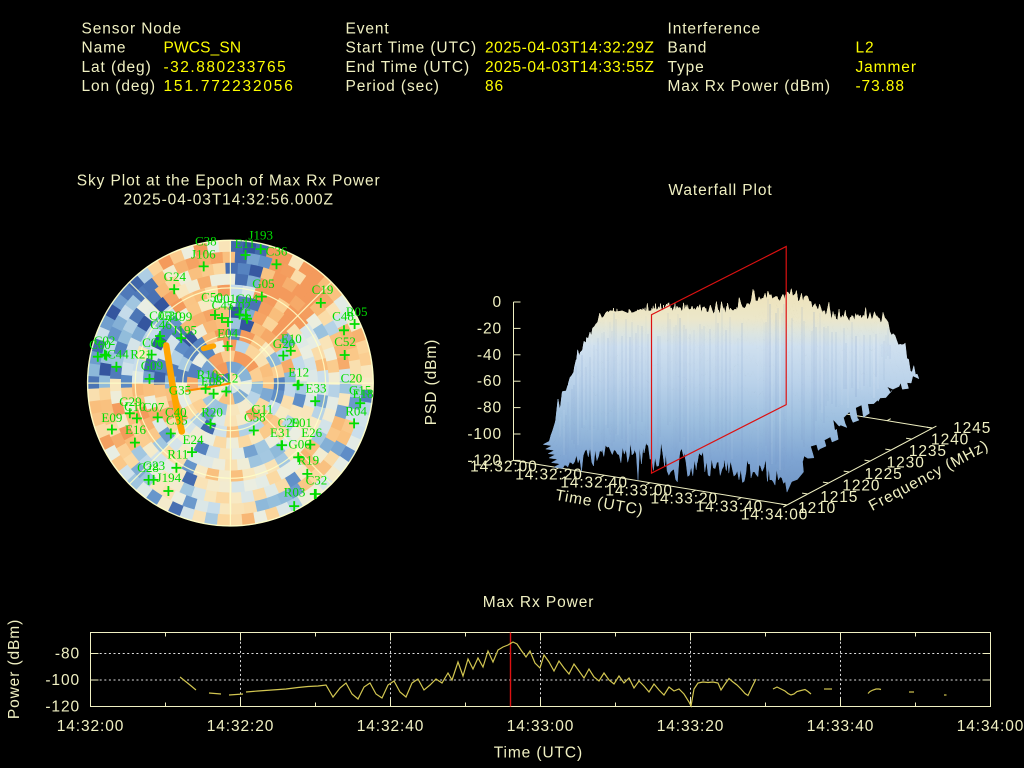  What do you see at coordinates (132, 29) in the screenshot?
I see `svg-text: Sensor Node` at bounding box center [132, 29].